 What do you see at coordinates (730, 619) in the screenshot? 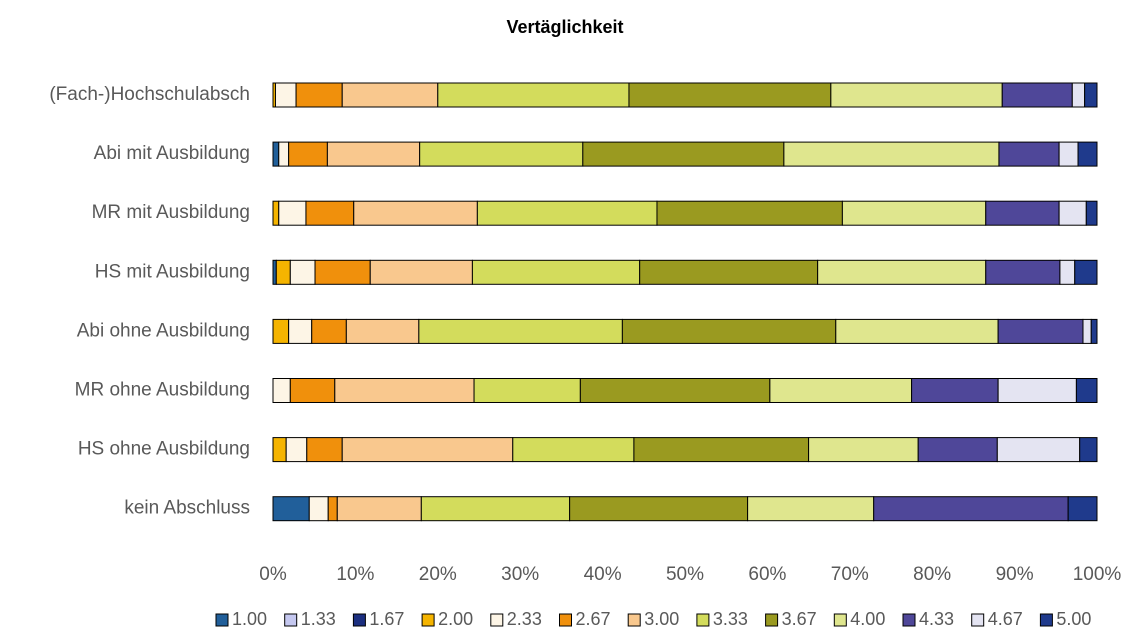
I see `legend-label: 3.33` at bounding box center [730, 619].